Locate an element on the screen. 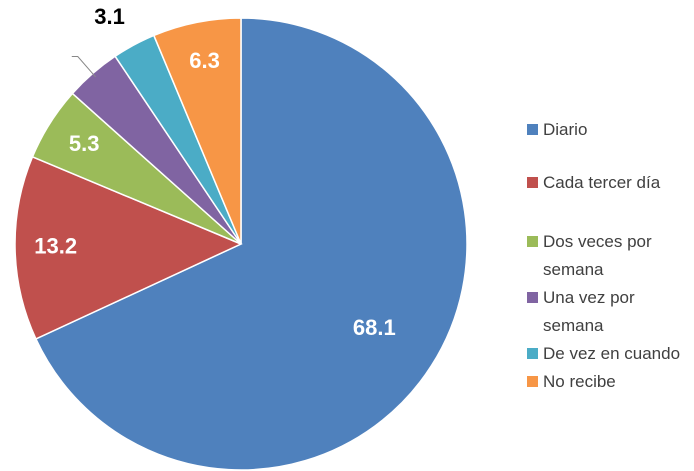 This screenshot has height=471, width=694. data-label: 6.3 is located at coordinates (204, 60).